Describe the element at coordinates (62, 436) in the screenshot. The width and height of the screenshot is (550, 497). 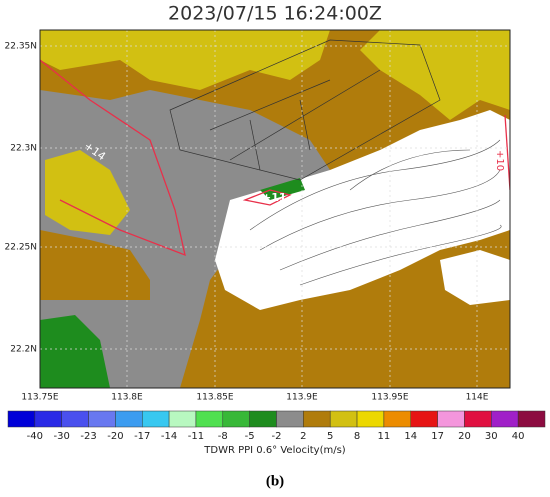
I see `colorbar-label: -30` at that location.